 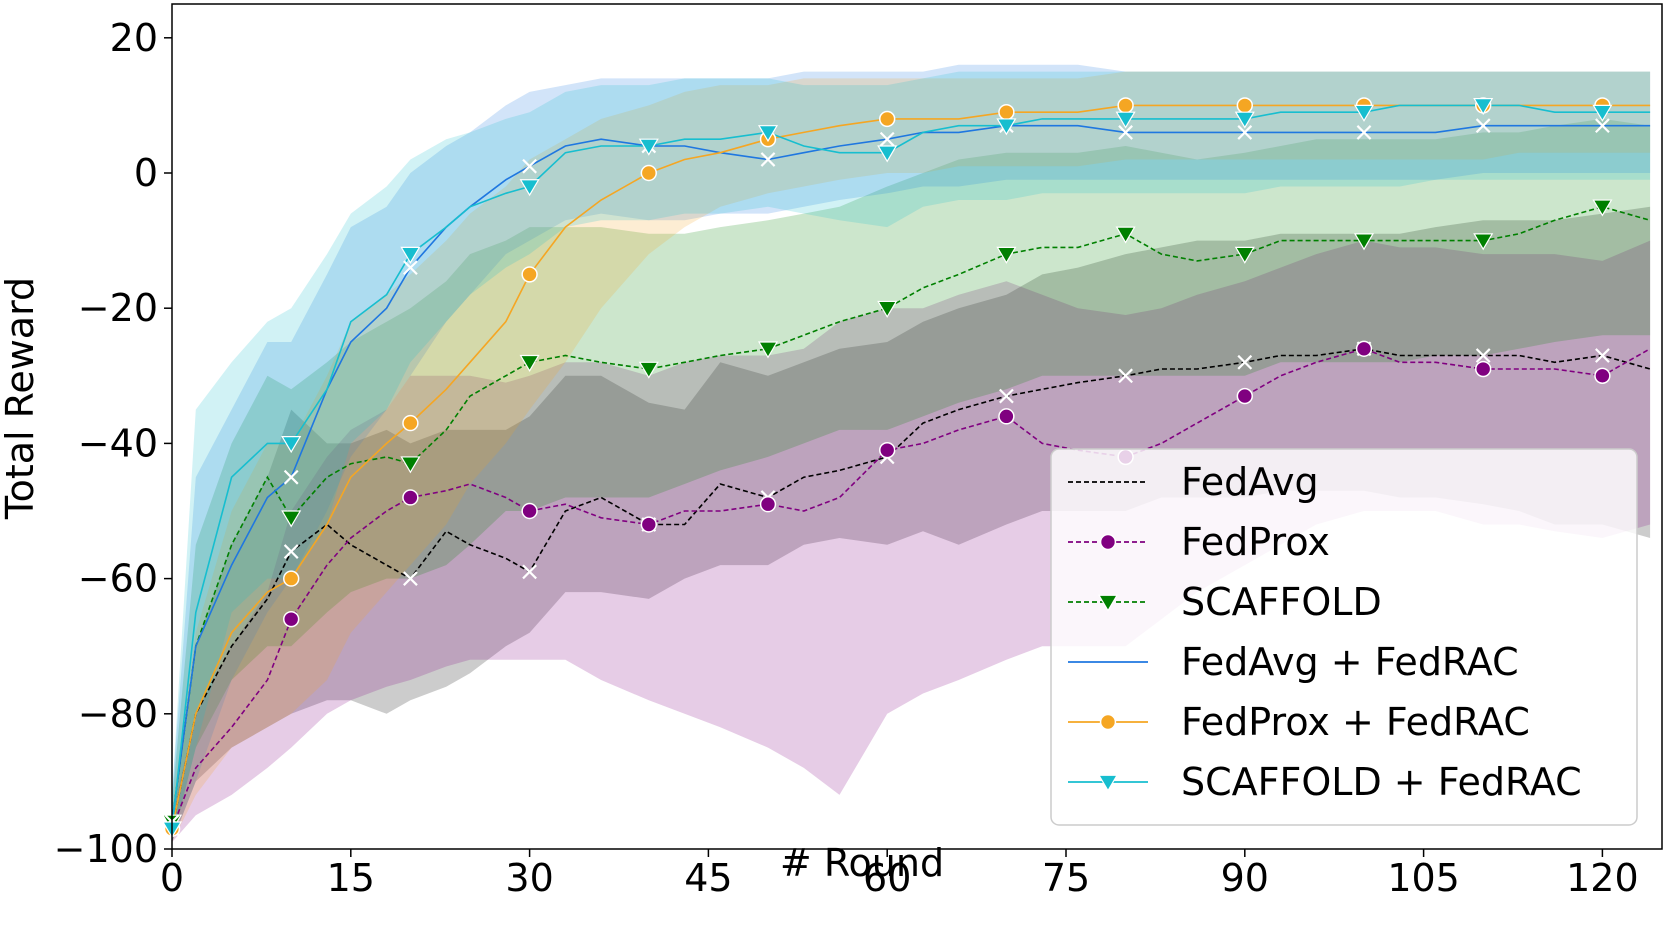 What do you see at coordinates (1281, 602) in the screenshot?
I see `legend-label: SCAFFOLD` at bounding box center [1281, 602].